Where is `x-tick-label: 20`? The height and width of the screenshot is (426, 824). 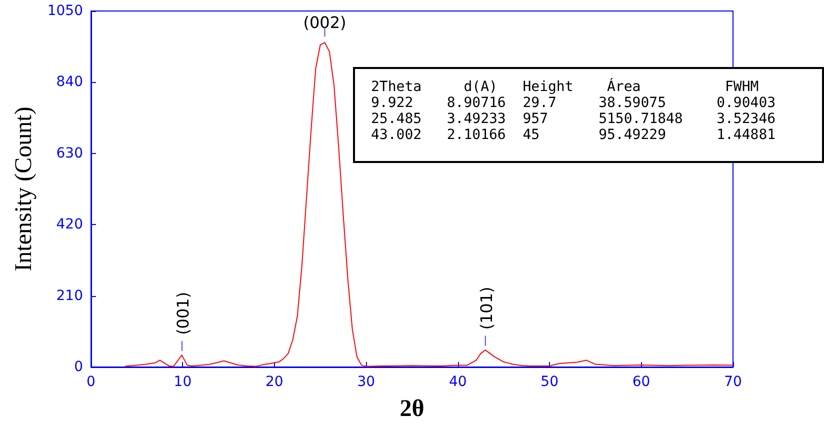 x-tick-label: 20 is located at coordinates (275, 382).